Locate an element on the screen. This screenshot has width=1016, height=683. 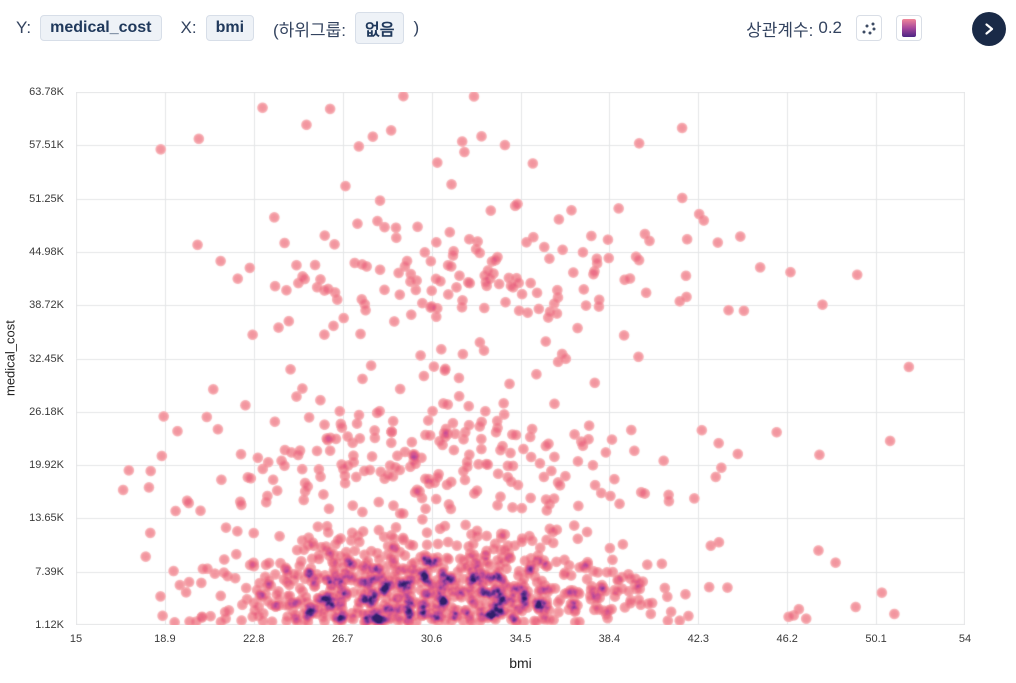
x-tick-labels: 15 18.9 22.8 26.7 30.6 34.5 38.4 42.3 46.2 50.1 54 is located at coordinates (520, 640).